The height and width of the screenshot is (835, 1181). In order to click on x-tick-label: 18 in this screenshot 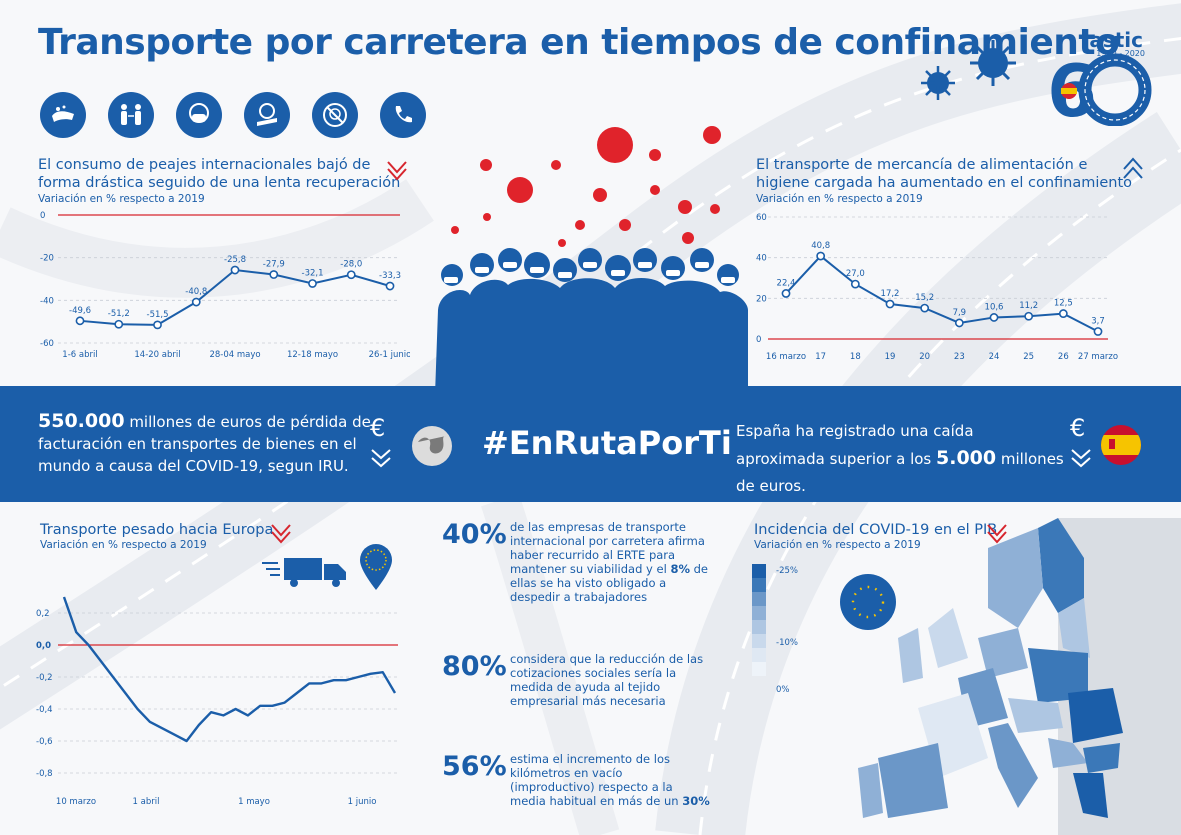, I will do `click(855, 357)`.